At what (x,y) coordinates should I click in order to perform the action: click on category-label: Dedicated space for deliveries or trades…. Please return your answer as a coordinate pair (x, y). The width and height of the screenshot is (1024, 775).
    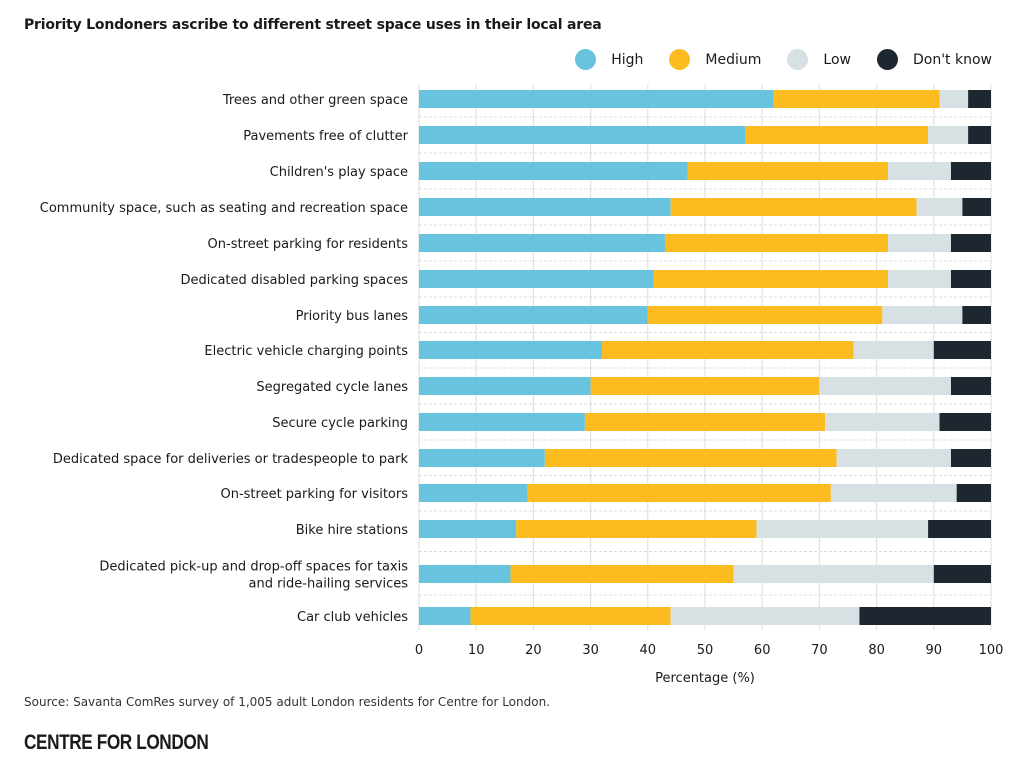
    Looking at the image, I should click on (231, 459).